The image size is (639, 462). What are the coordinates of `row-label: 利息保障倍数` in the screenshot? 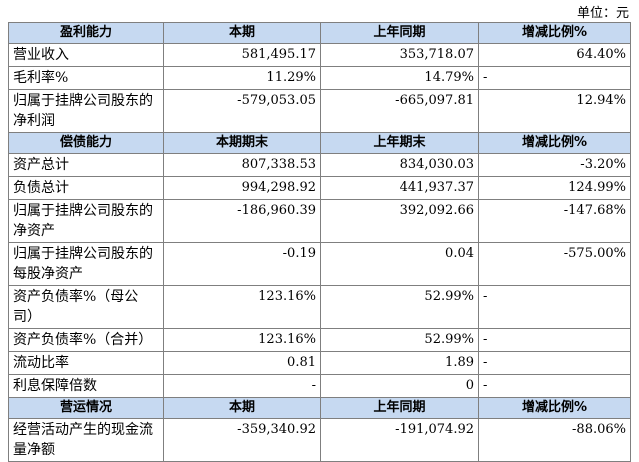 It's located at (86, 386).